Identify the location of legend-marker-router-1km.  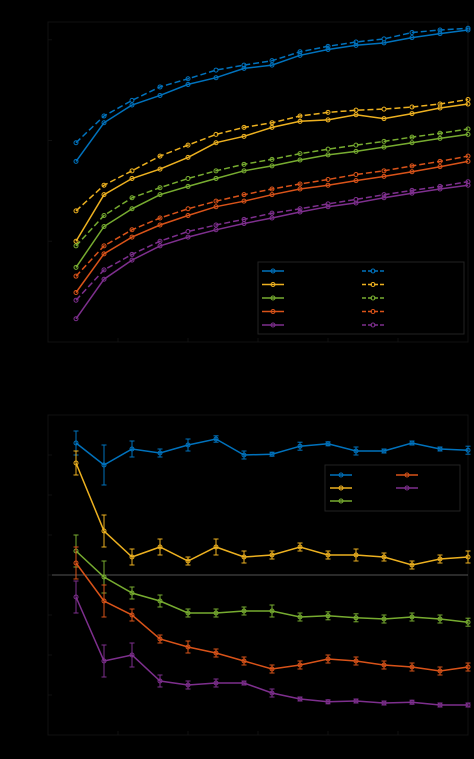
(273, 271).